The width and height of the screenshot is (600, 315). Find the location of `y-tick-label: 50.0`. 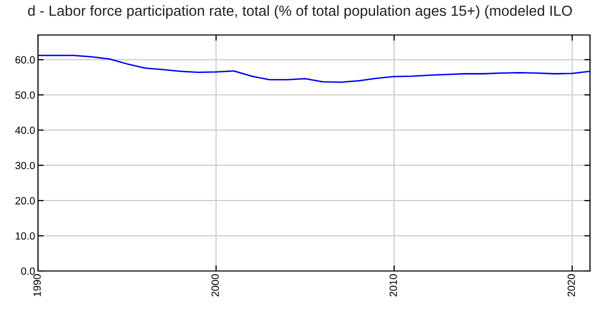

y-tick-label: 50.0 is located at coordinates (25, 95).